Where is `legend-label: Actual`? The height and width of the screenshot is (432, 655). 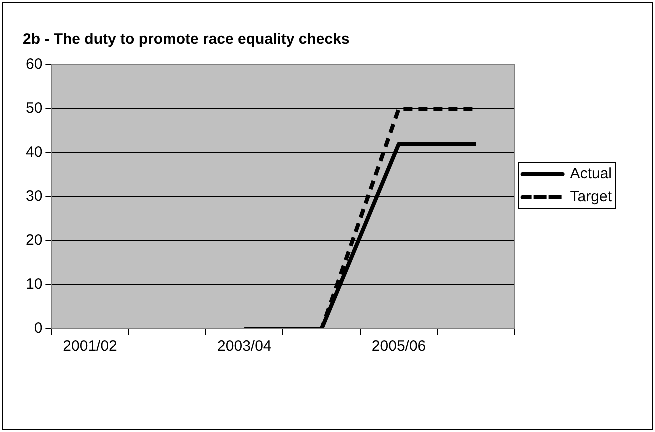 legend-label: Actual is located at coordinates (591, 174).